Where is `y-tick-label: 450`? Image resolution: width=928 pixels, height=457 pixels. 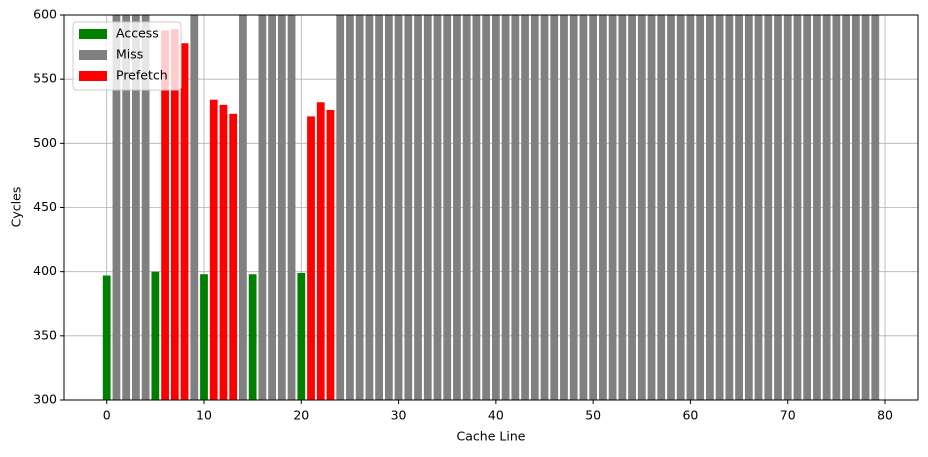
y-tick-label: 450 is located at coordinates (45, 206).